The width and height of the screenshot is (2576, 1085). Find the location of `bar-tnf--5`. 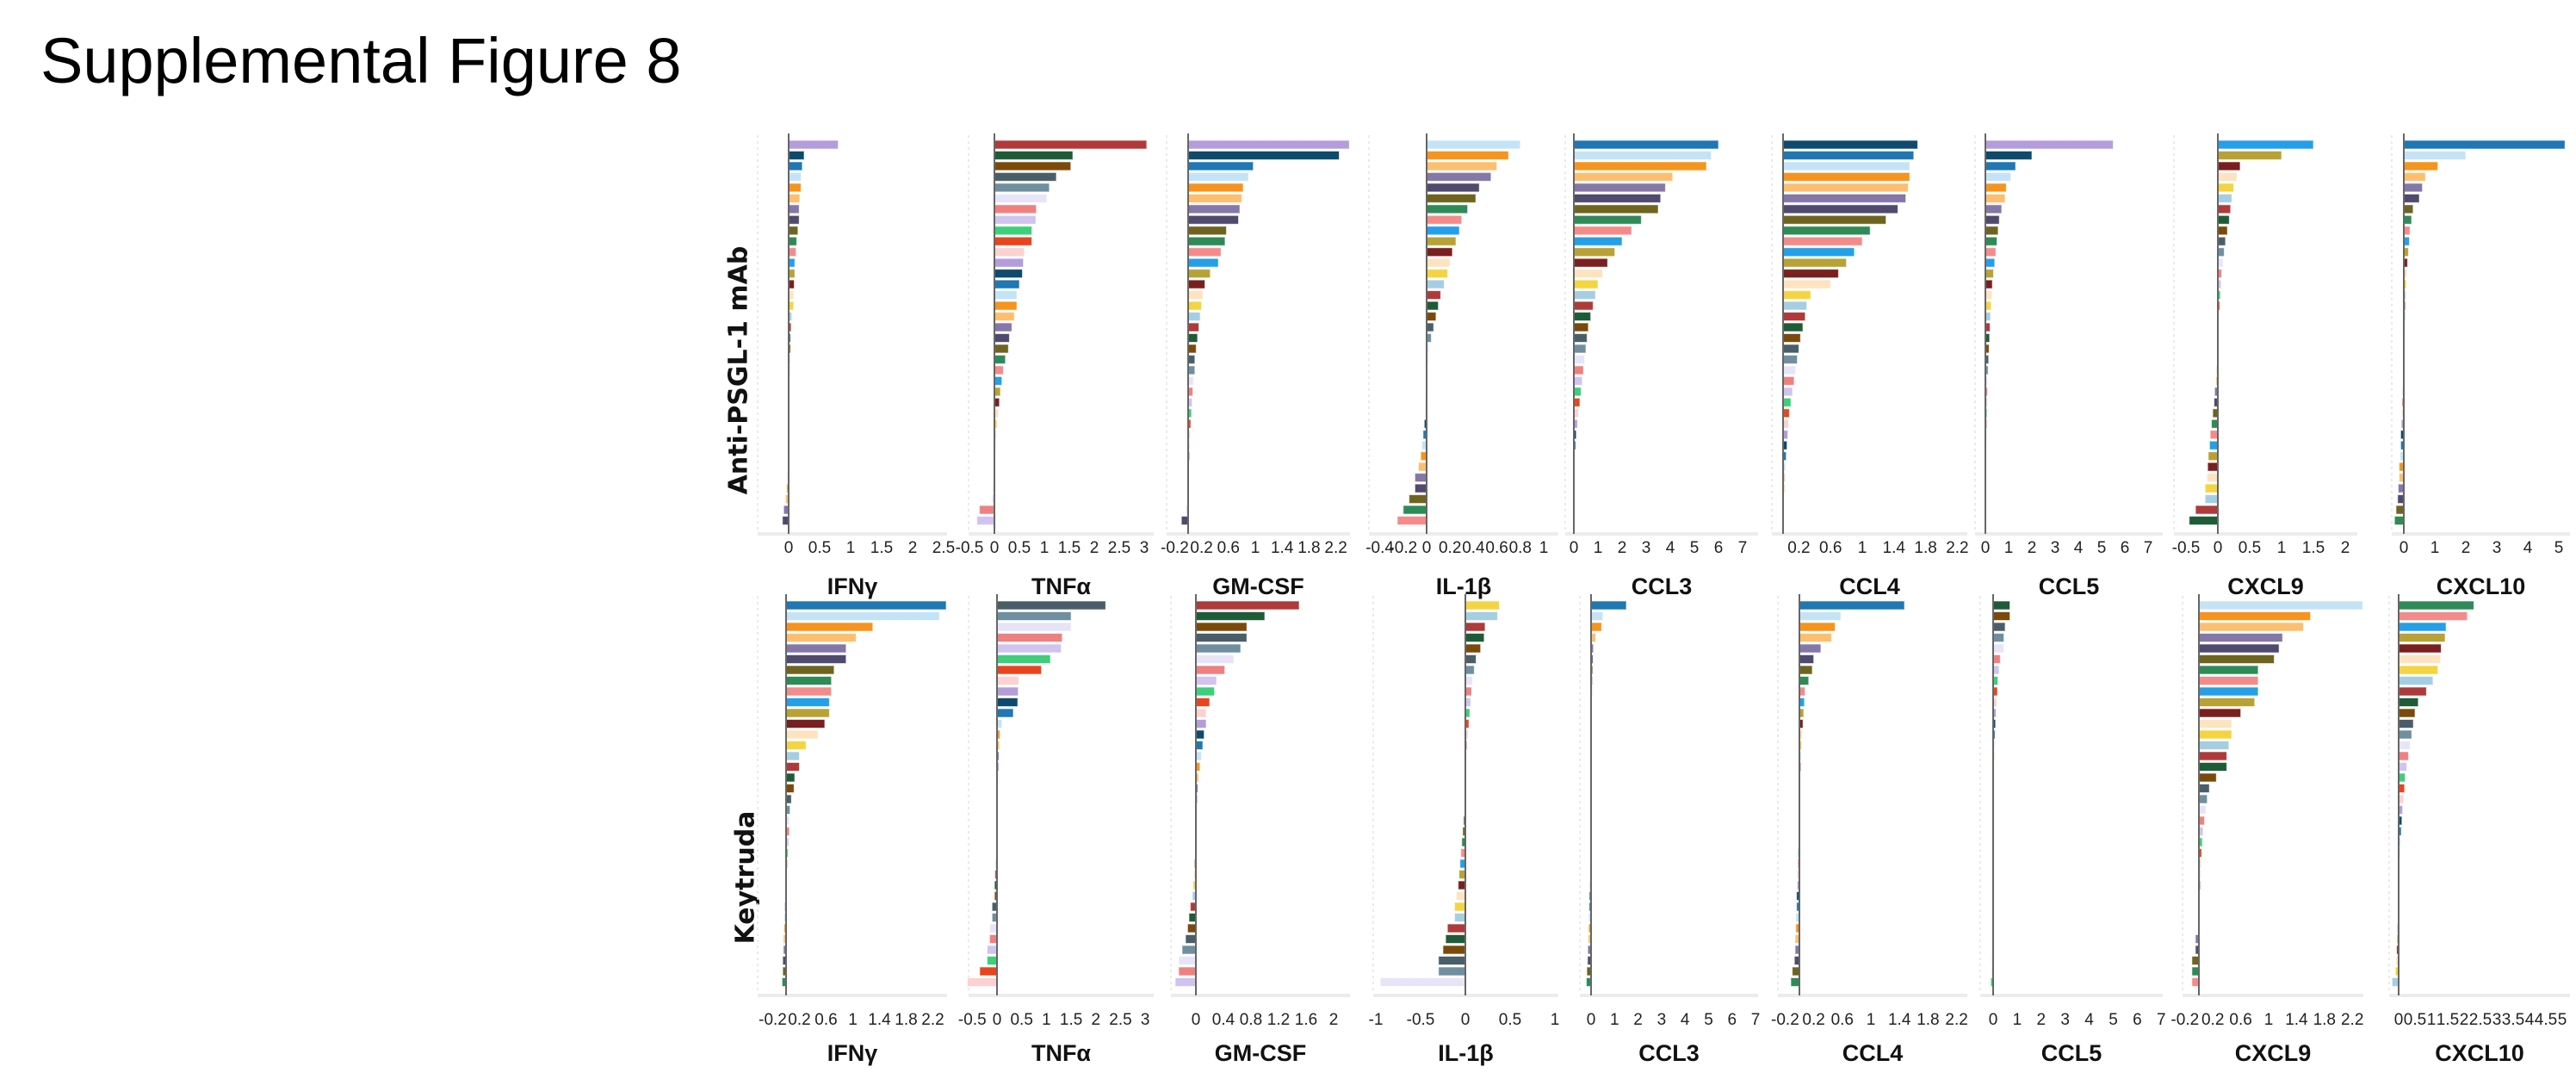

bar-tnf--5 is located at coordinates (1024, 659).